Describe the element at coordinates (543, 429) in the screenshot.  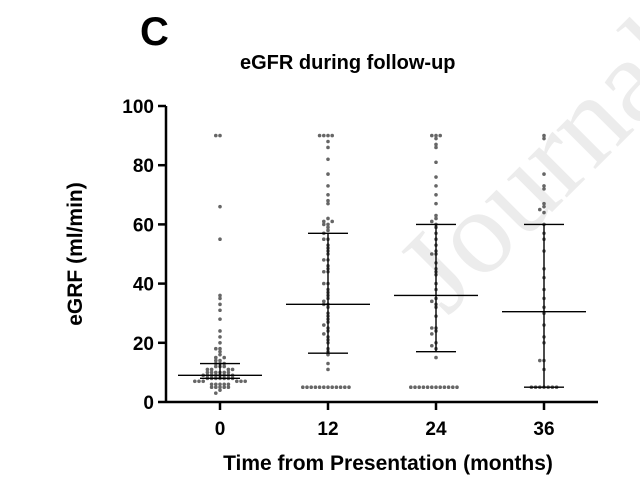
I see `x-tick-label: 36` at that location.